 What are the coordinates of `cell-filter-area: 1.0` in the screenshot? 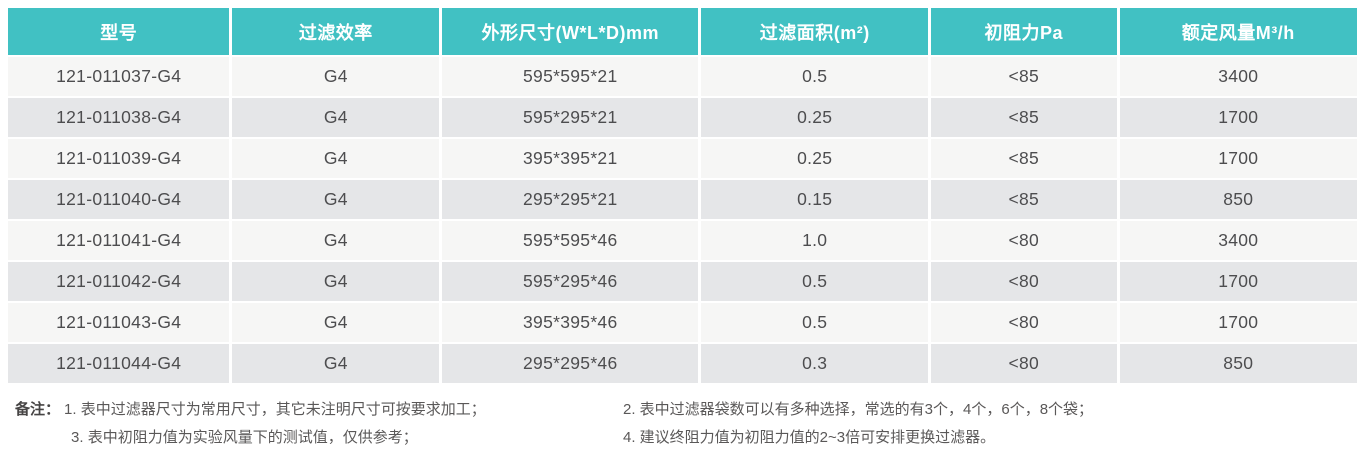 It's located at (815, 240).